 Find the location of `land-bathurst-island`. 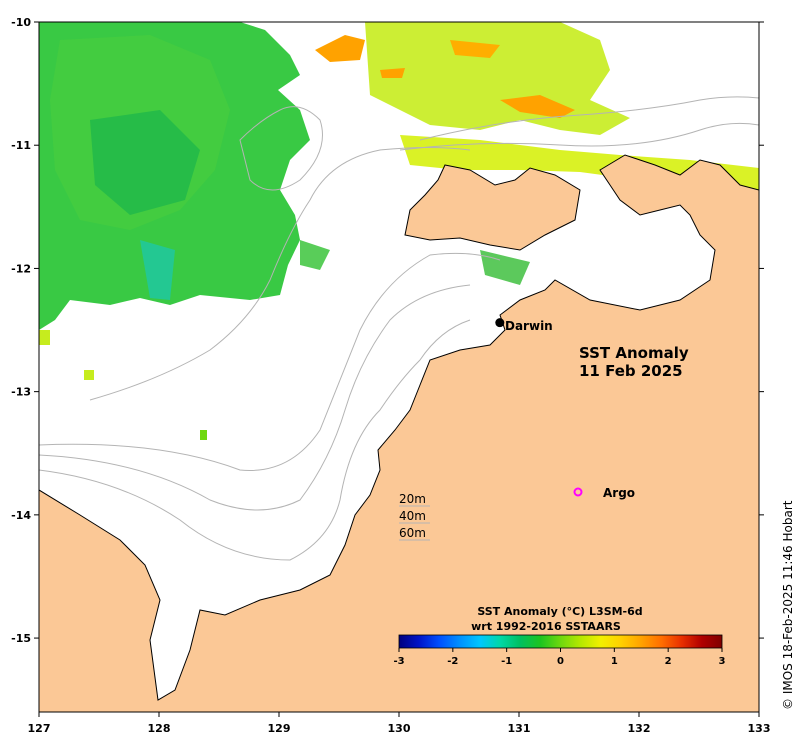

land-bathurst-island is located at coordinates (492, 207).